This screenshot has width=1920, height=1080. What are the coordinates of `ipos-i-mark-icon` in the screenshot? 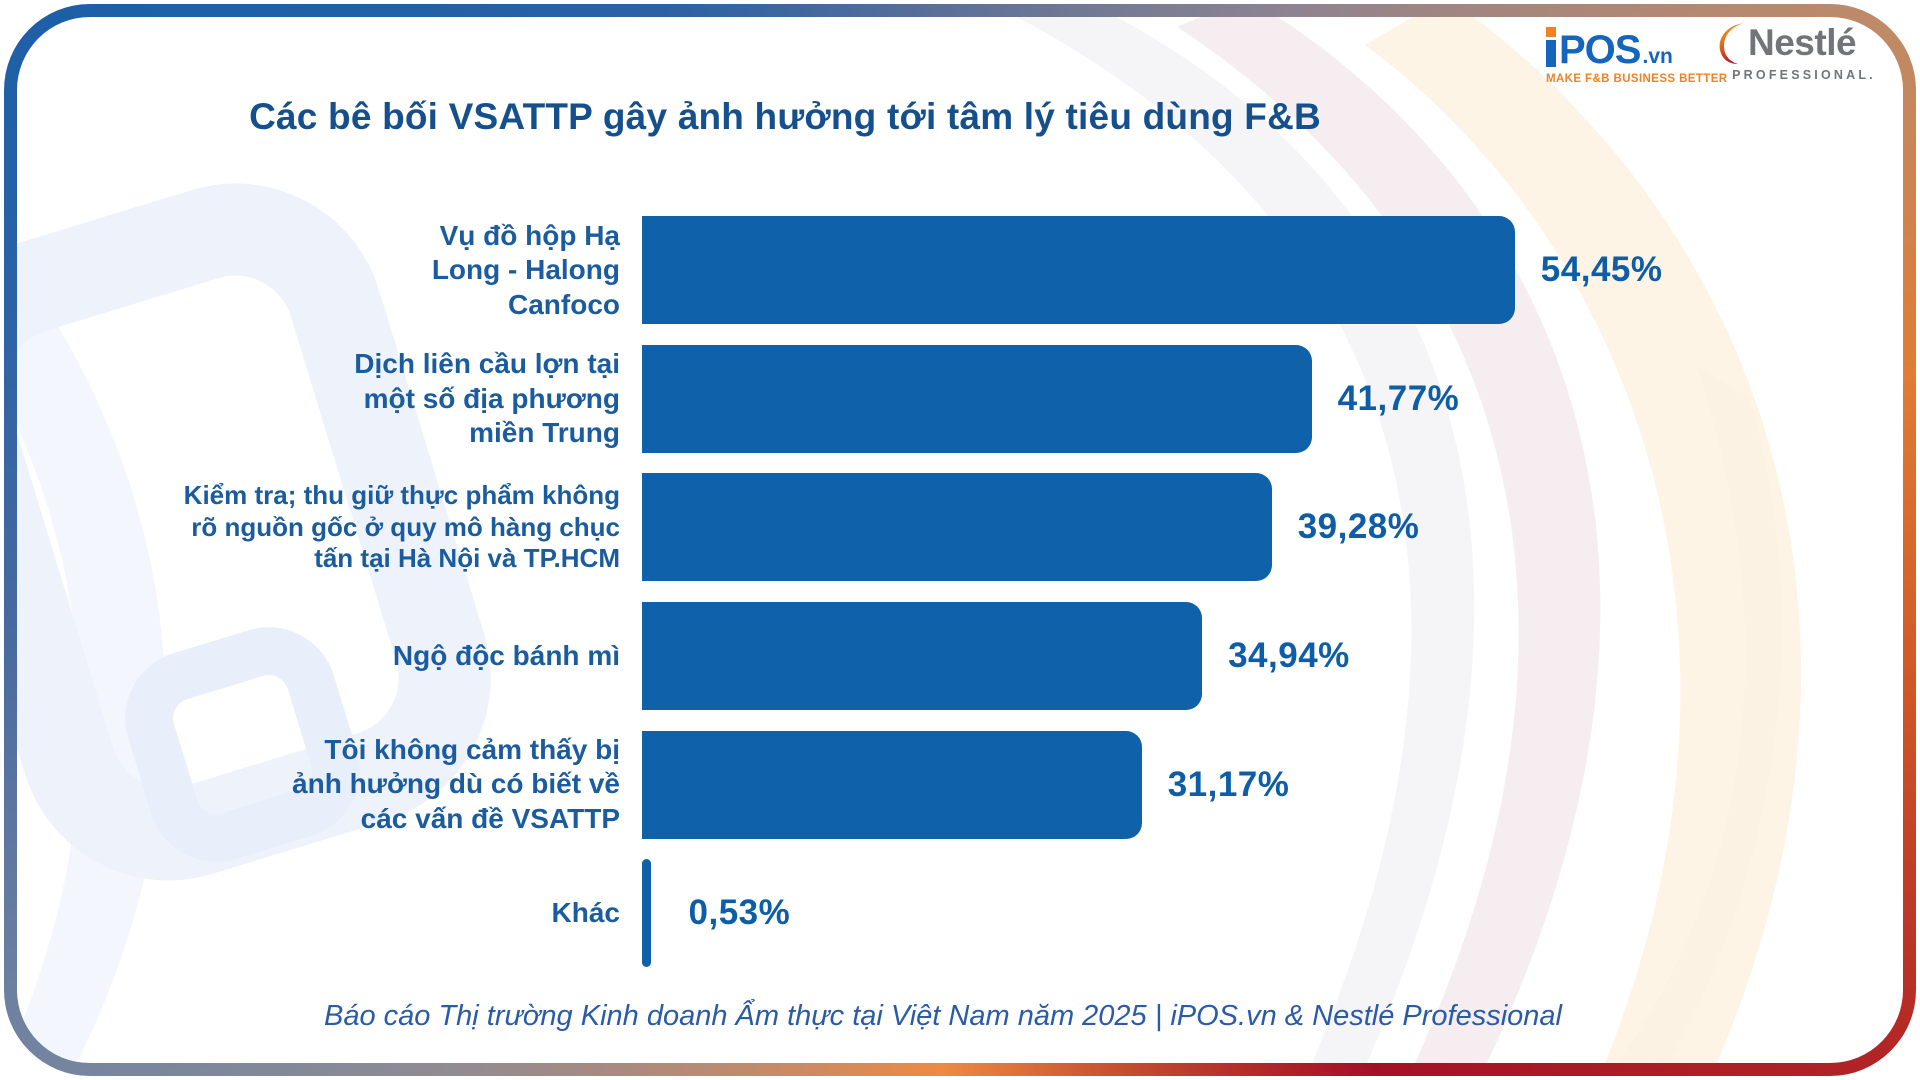 It's located at (1551, 47).